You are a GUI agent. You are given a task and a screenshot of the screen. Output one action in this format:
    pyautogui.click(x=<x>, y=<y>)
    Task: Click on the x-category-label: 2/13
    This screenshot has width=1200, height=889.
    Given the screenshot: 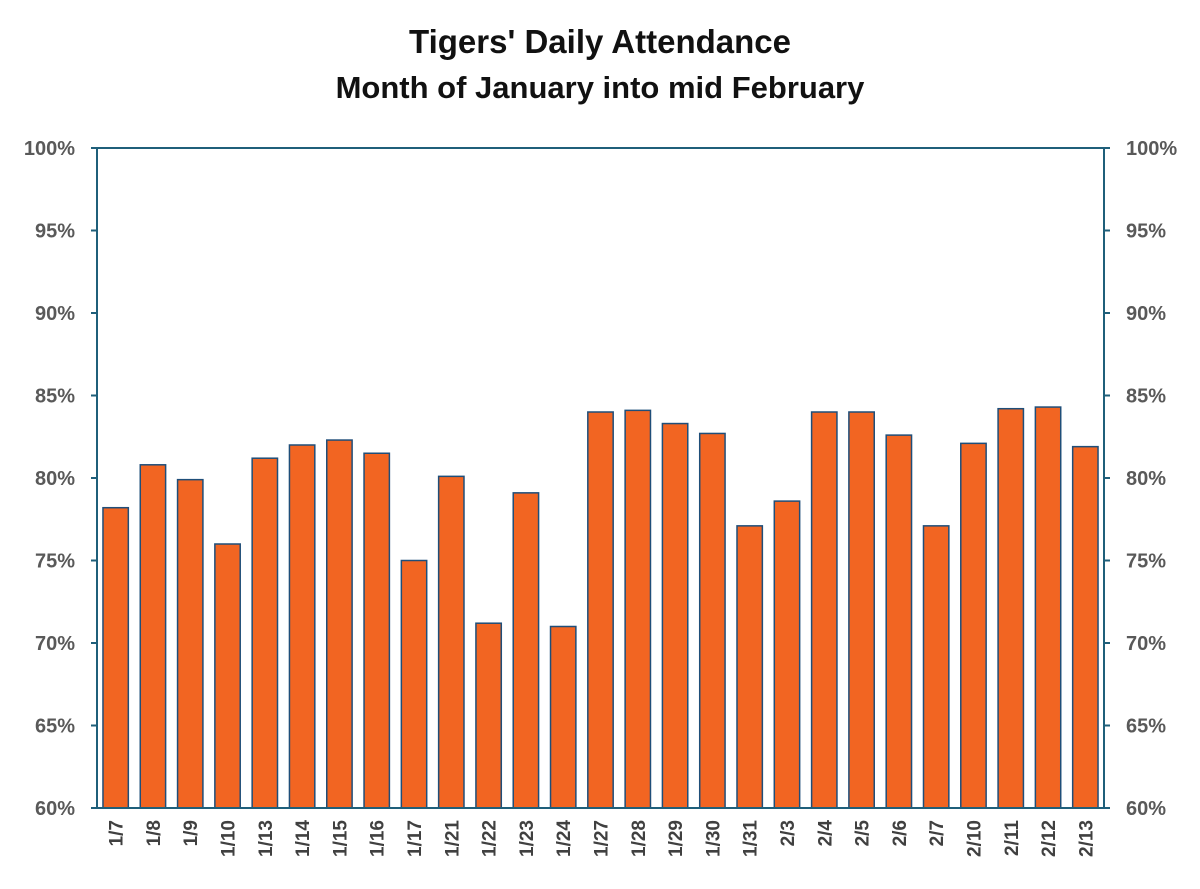 What is the action you would take?
    pyautogui.click(x=1086, y=838)
    